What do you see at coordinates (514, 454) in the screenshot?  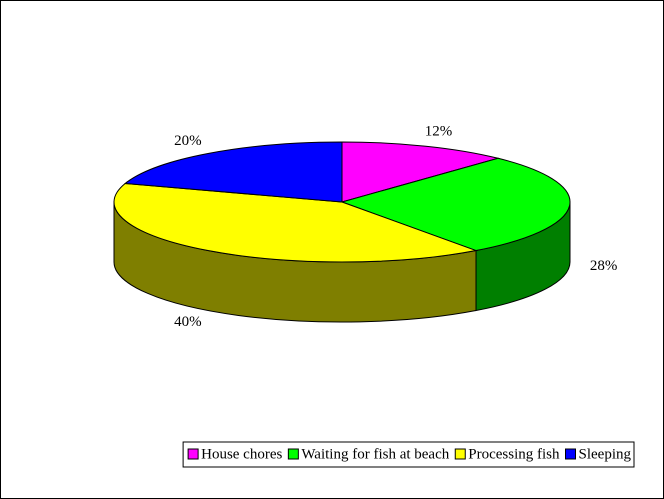 I see `legend-label: Processing fish` at bounding box center [514, 454].